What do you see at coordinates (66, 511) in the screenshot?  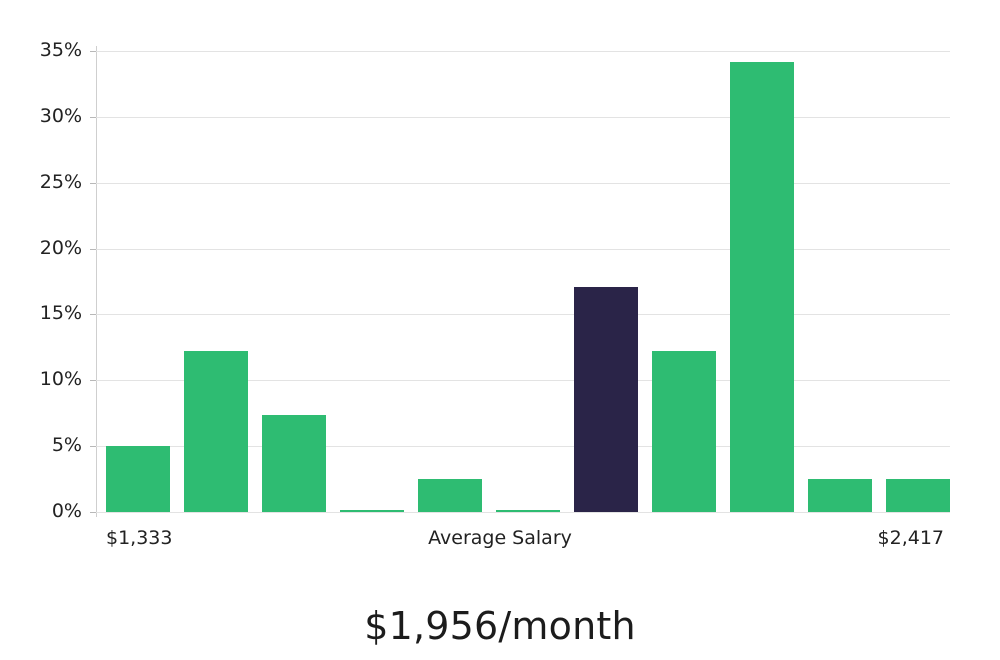 I see `y-tick-label: 0%` at bounding box center [66, 511].